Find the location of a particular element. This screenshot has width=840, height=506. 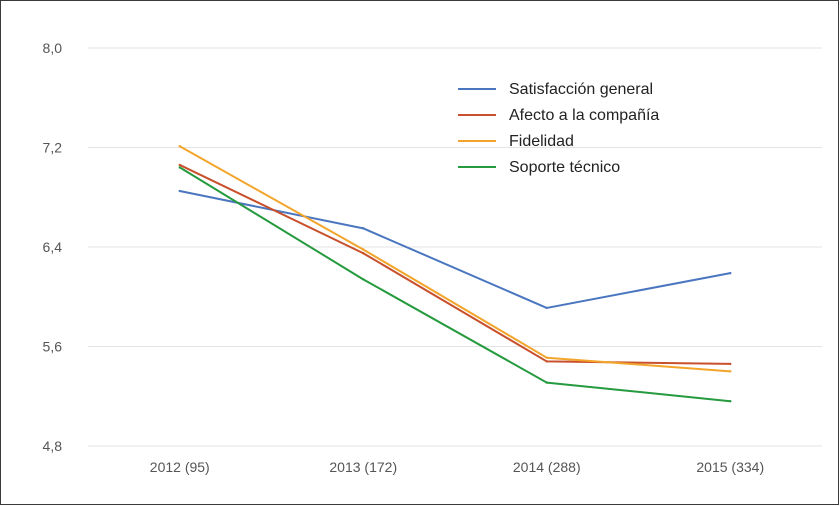

legend-label: Soporte técnico is located at coordinates (564, 167).